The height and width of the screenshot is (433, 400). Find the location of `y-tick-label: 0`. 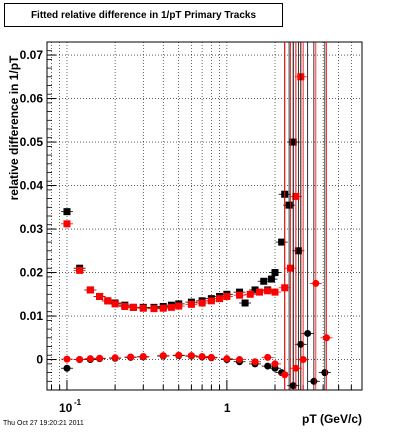

y-tick-label: 0 is located at coordinates (39, 360).